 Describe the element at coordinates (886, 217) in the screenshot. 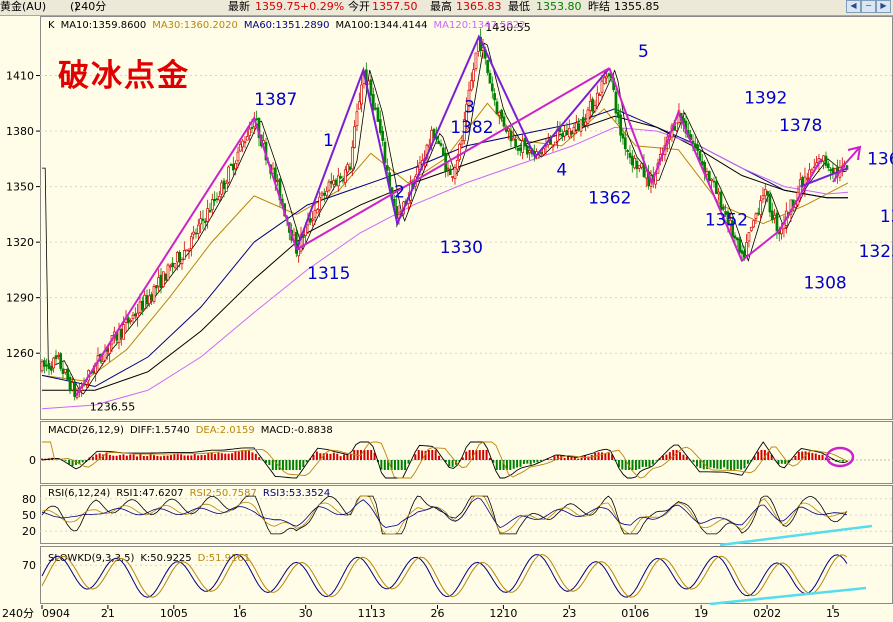

I see `annotation-label: 1343` at that location.